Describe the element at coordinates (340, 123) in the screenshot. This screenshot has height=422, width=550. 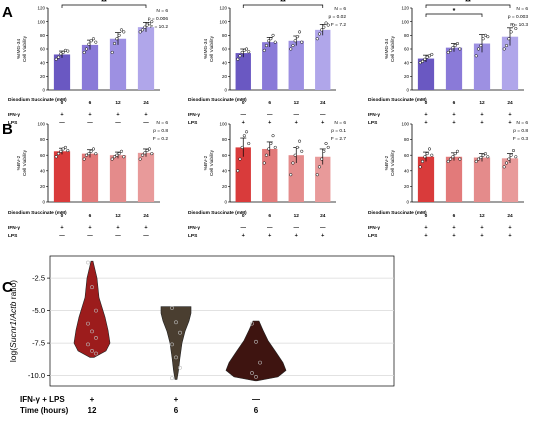
I see `stat-line-b2: N = 6` at that location.